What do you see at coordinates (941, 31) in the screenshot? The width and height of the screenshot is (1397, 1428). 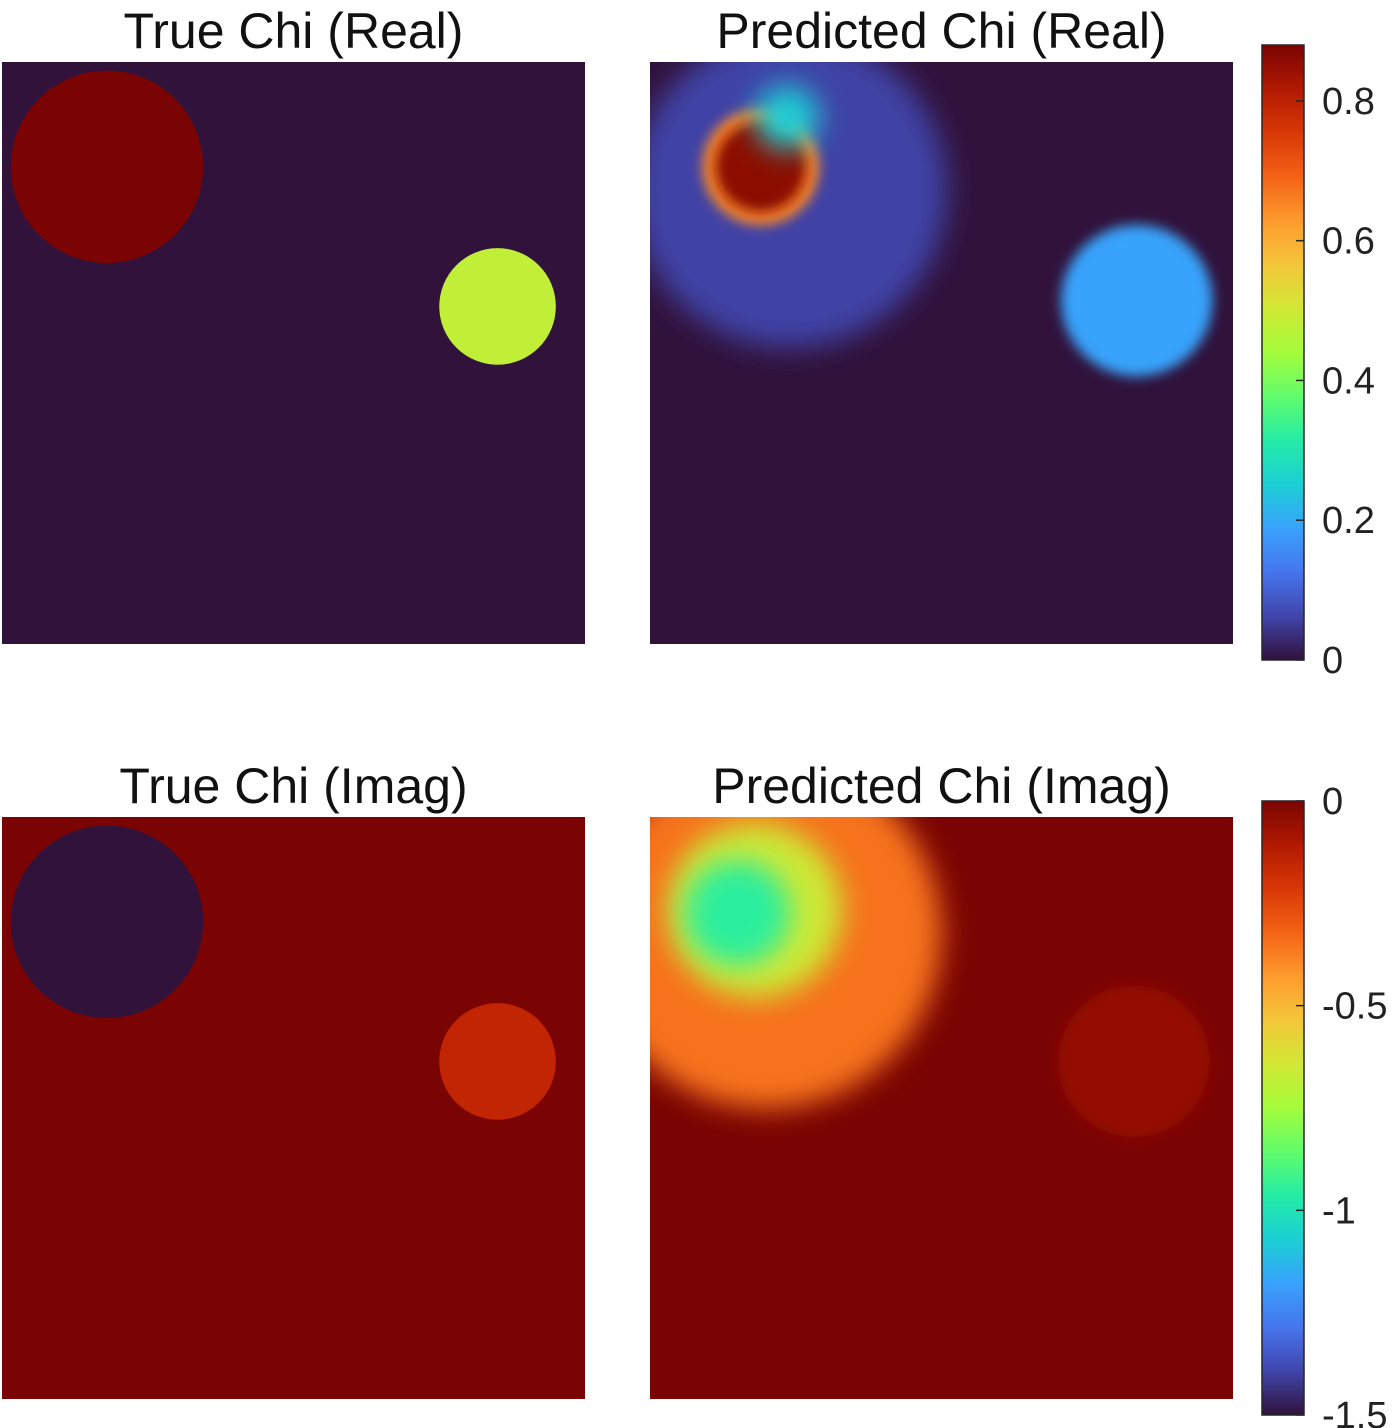 I see `panel-title: Predicted Chi (Real)` at bounding box center [941, 31].